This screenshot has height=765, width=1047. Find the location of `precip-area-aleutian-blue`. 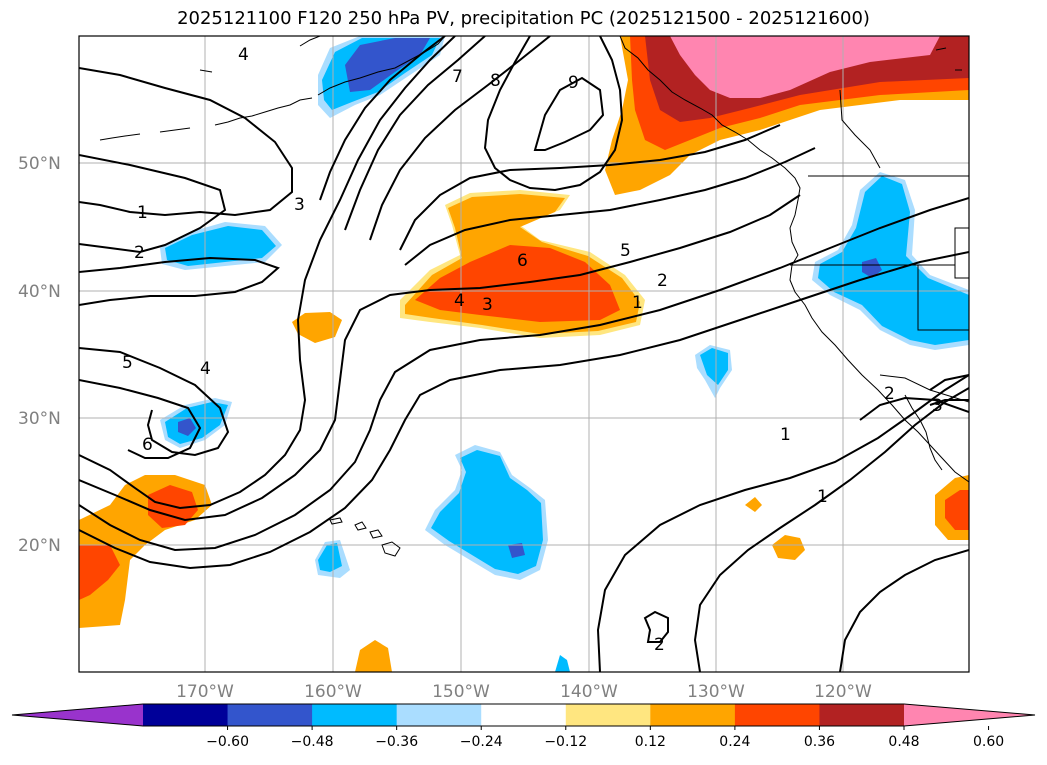

precip-area-aleutian-blue is located at coordinates (387, 65).